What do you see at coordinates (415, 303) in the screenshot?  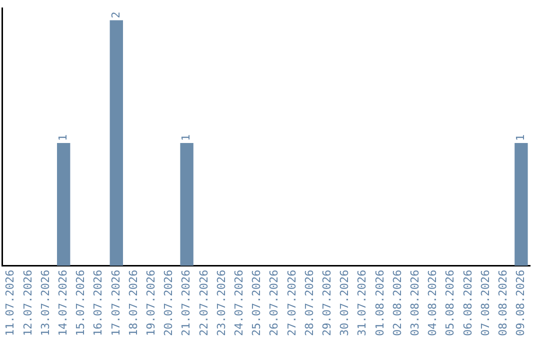 I see `x-tick-label: 03.08.2026` at bounding box center [415, 303].